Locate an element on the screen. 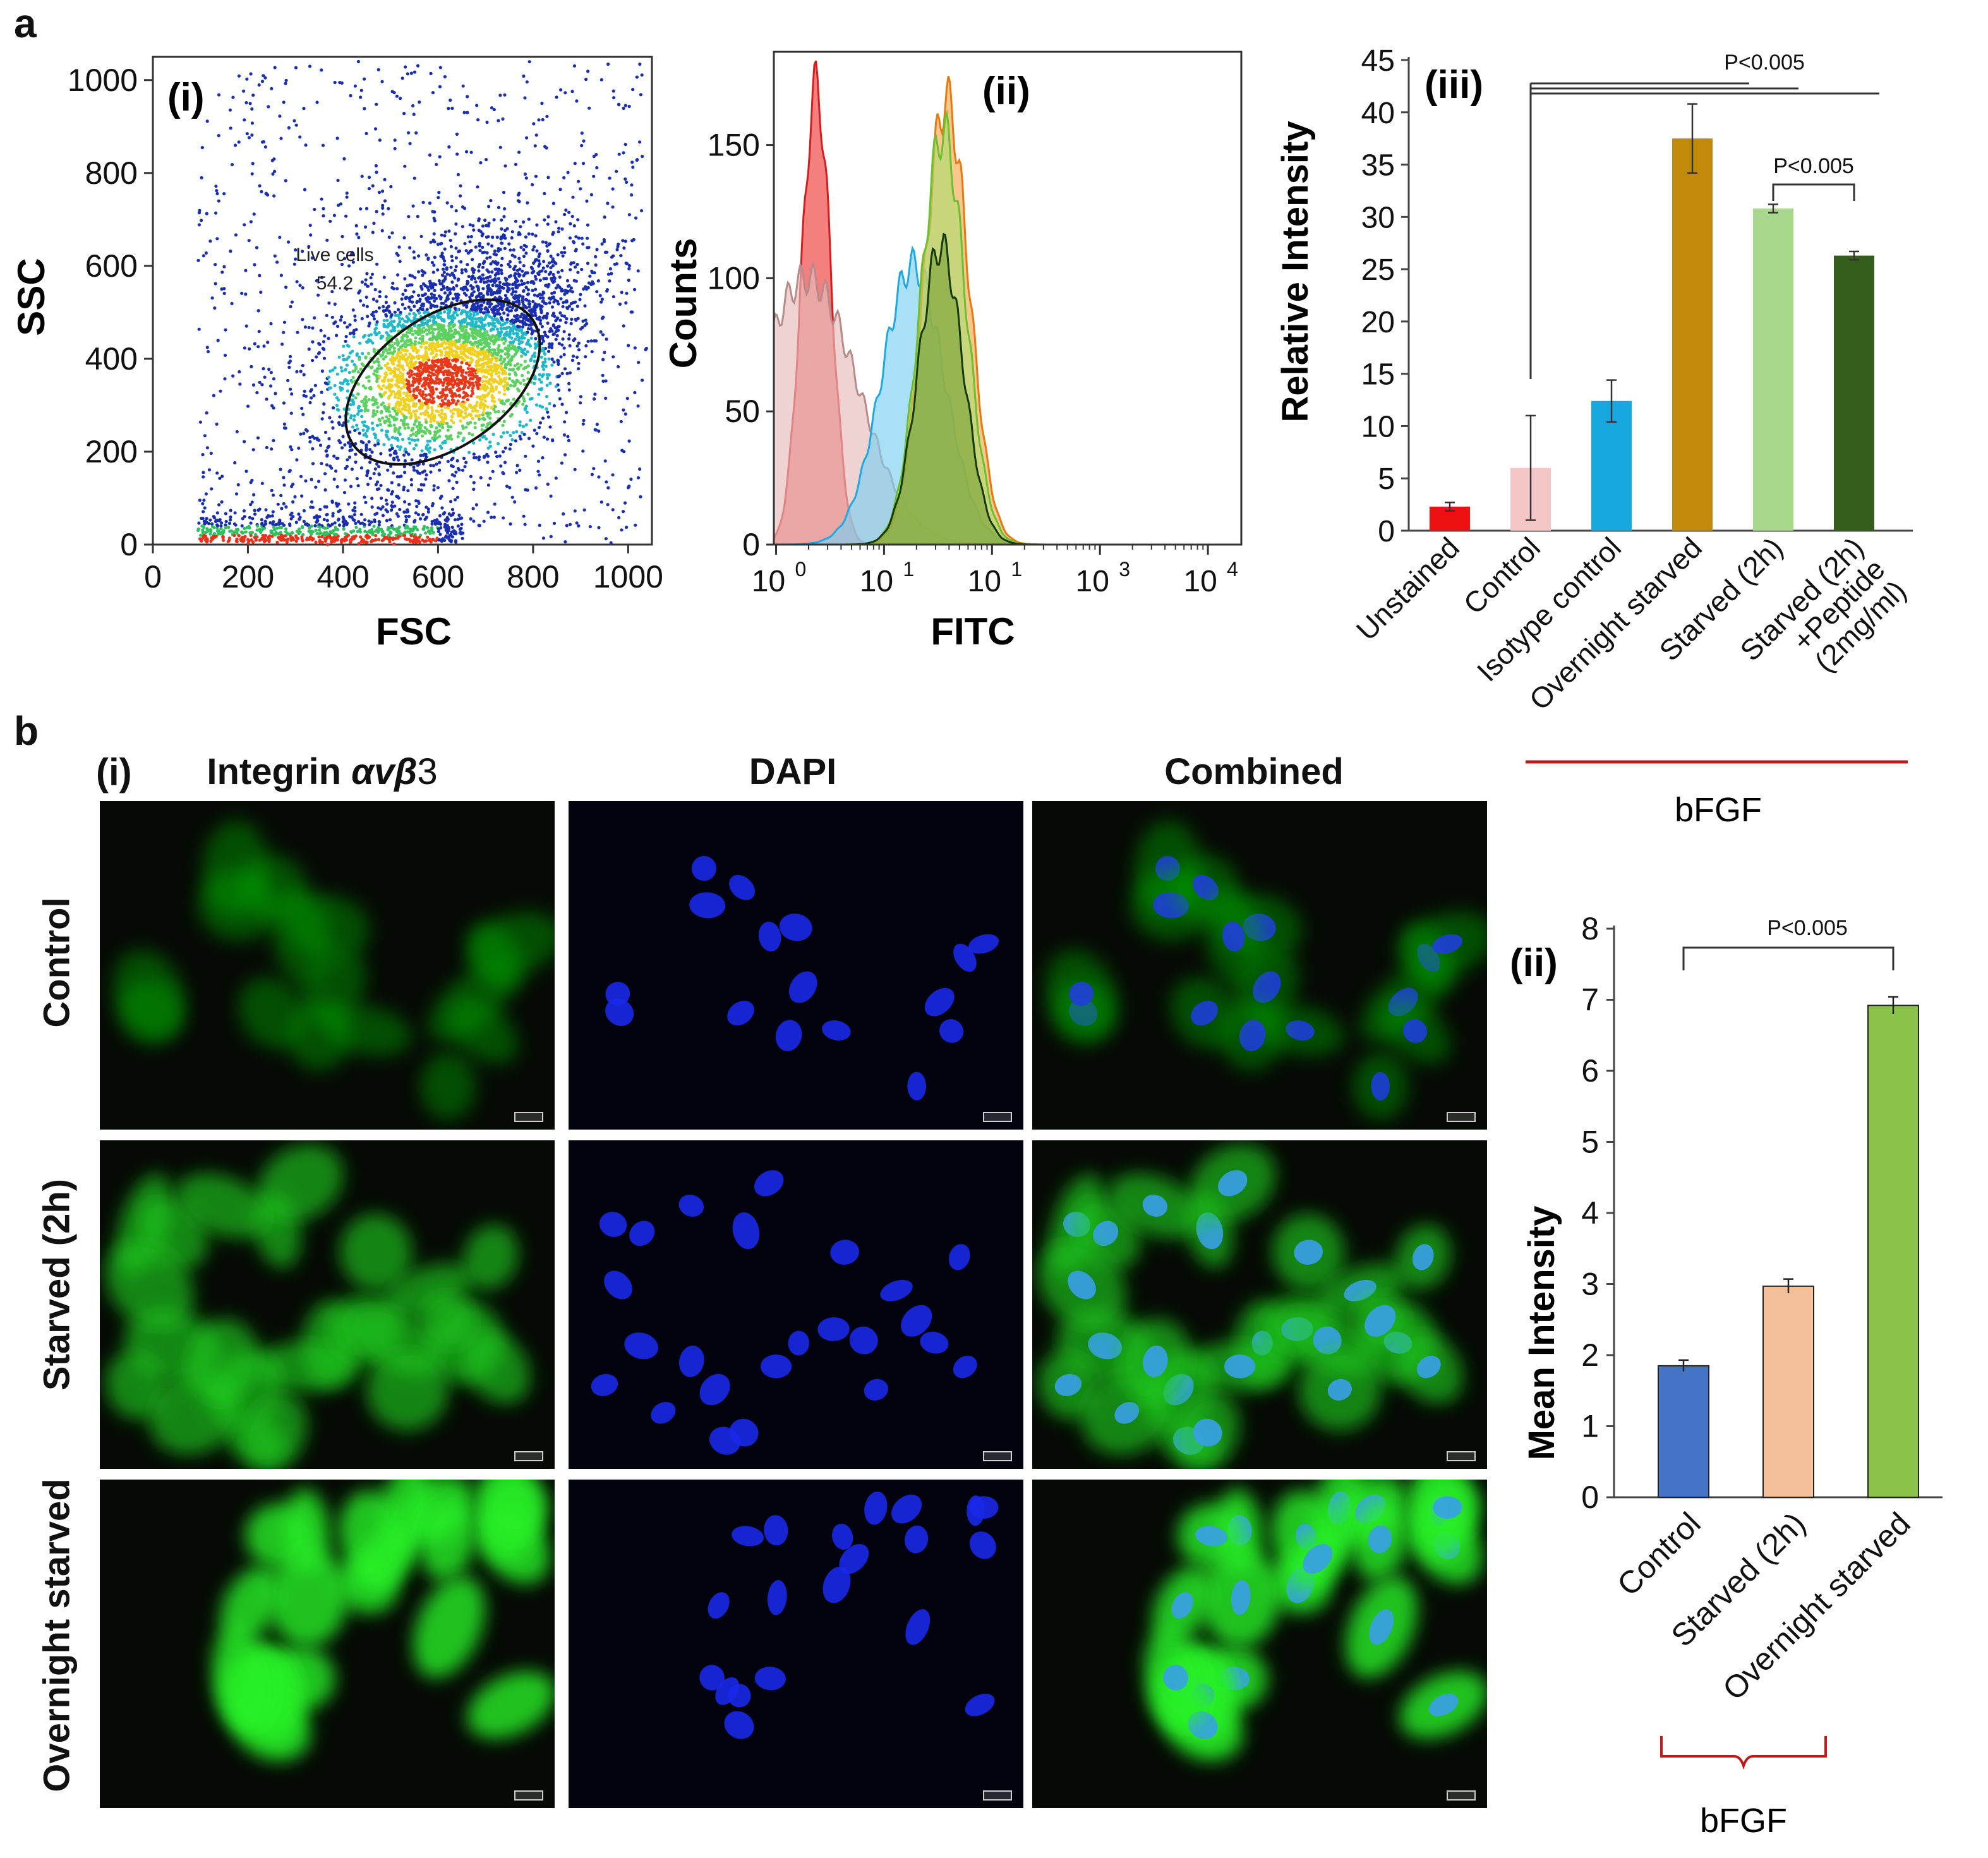 This screenshot has height=1858, width=1988. scatter-points is located at coordinates (422, 302).